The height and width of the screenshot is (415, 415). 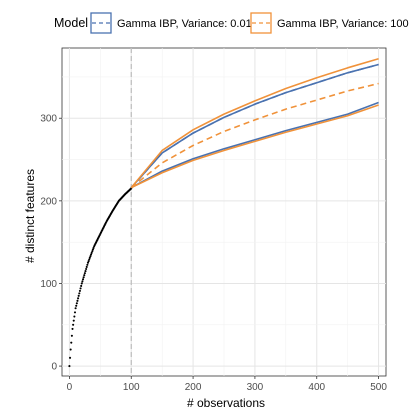 What do you see at coordinates (226, 403) in the screenshot?
I see `x-axis-title: # observations` at bounding box center [226, 403].